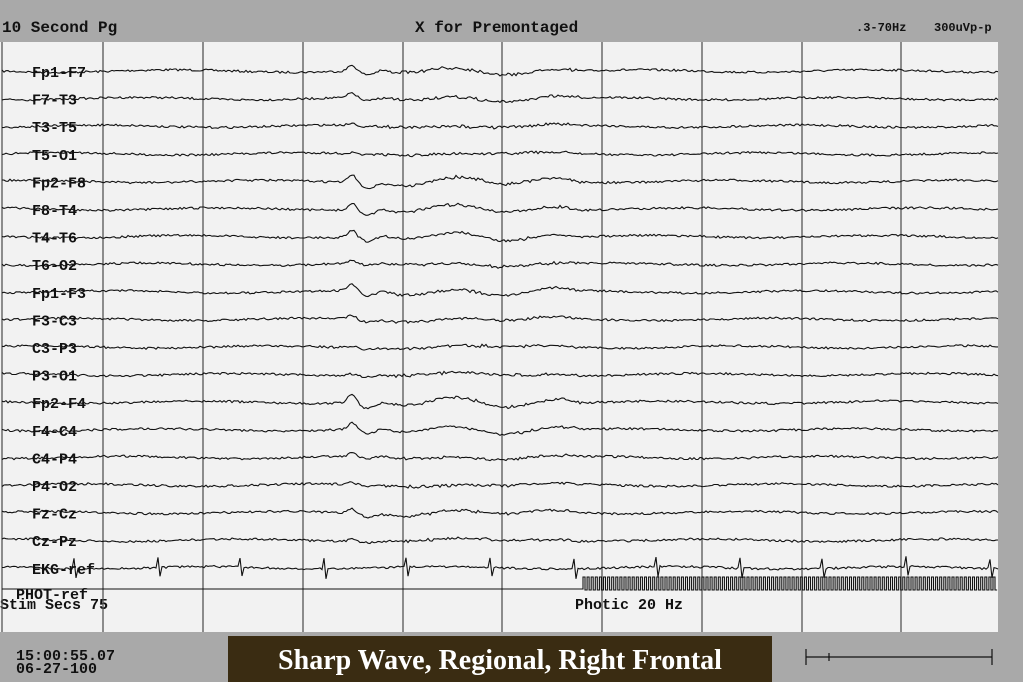 Image resolution: width=1023 pixels, height=682 pixels. I want to click on sensitivity: 300uVp-p, so click(963, 28).